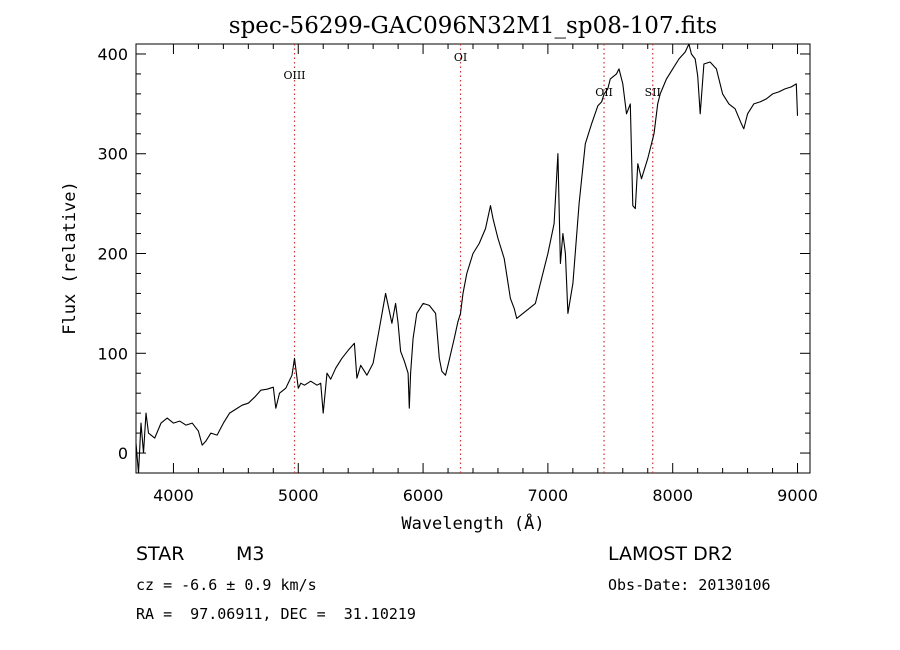 Image resolution: width=900 pixels, height=650 pixels. I want to click on x-tick-label: 6000, so click(423, 495).